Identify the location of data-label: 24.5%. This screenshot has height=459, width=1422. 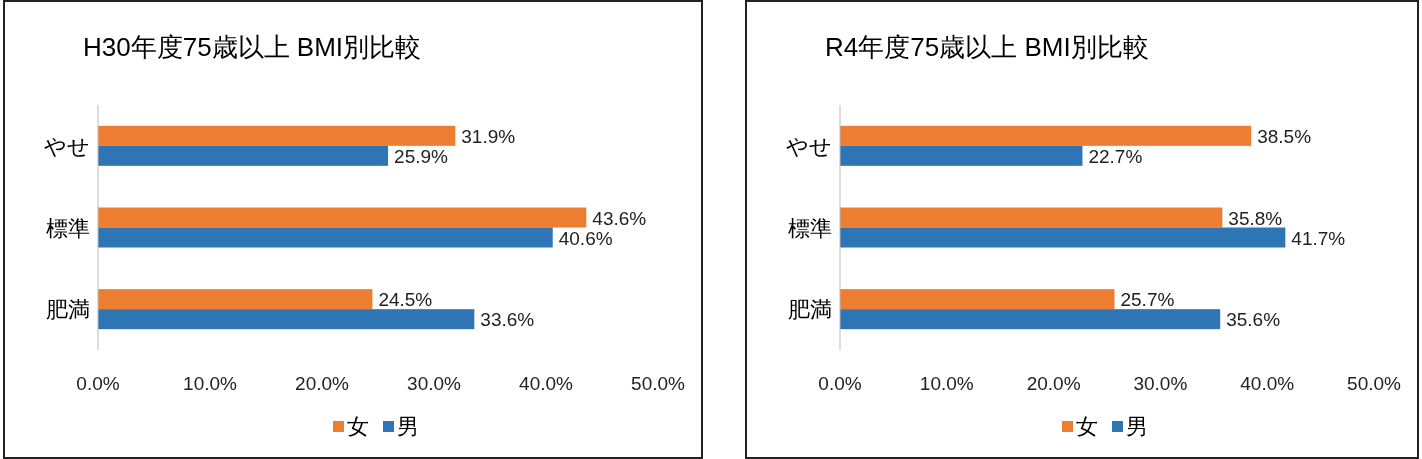
(405, 300).